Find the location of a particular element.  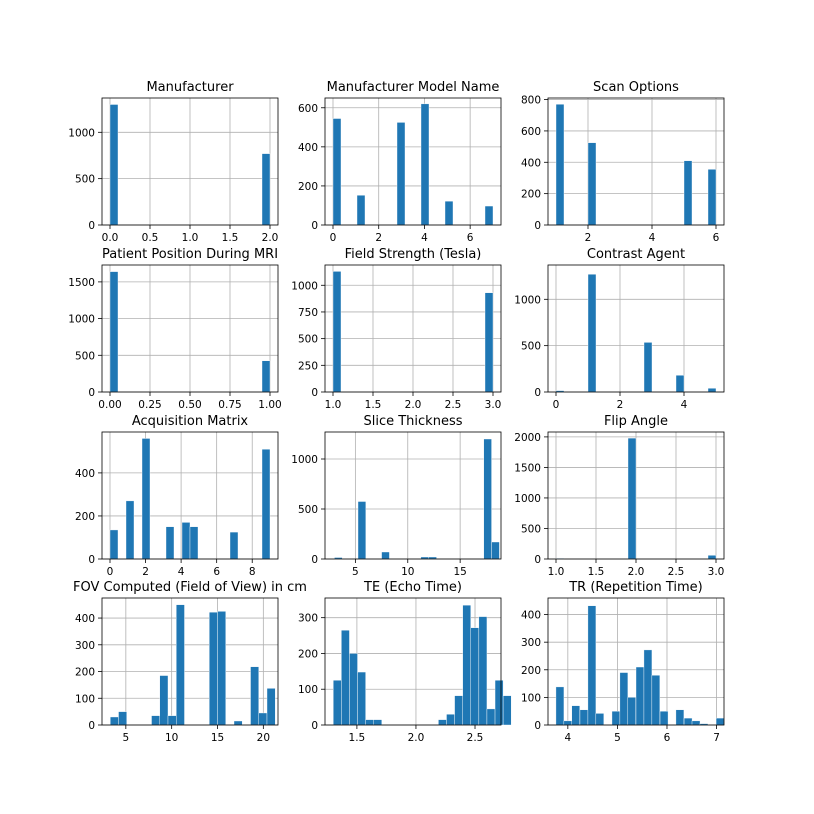

chart-manufacturer: 0.0 0.5 1.0 1.5 2.0 0 500 1000 Manufacturer is located at coordinates (173, 162).